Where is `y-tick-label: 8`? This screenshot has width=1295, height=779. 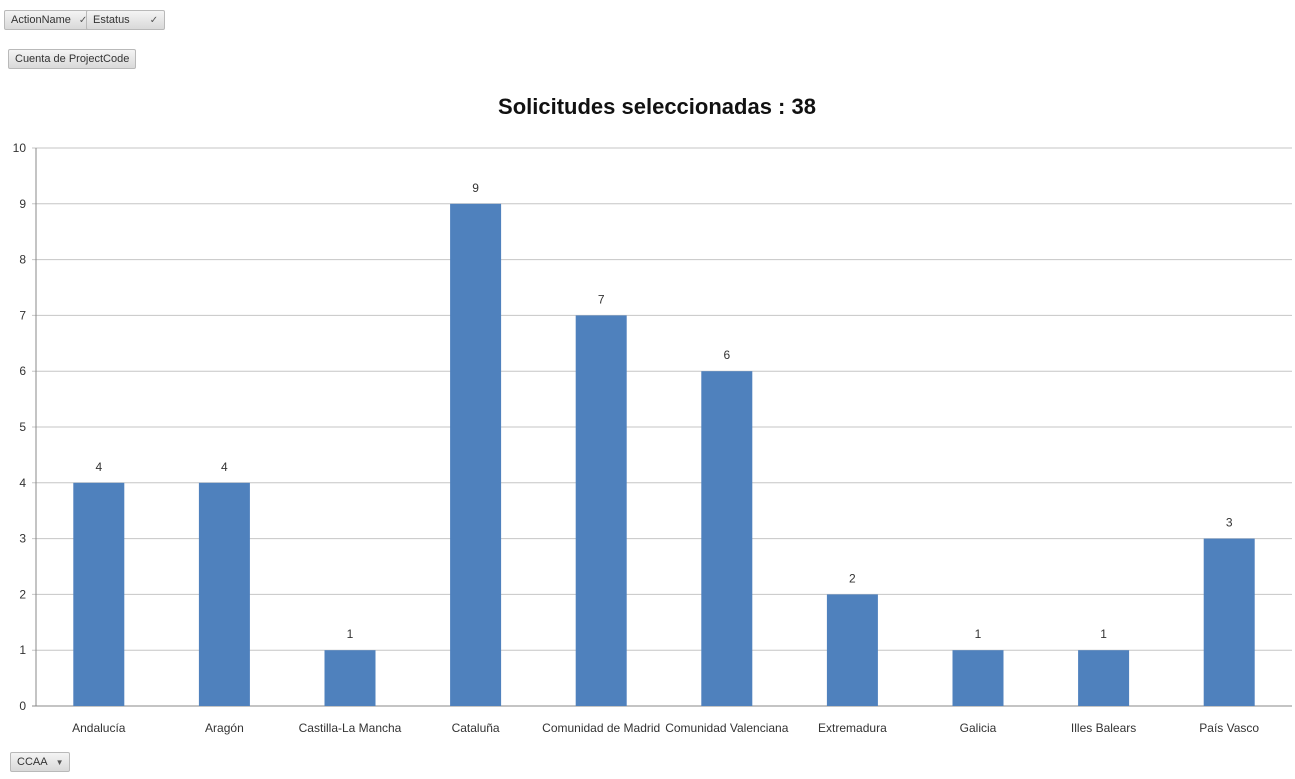
y-tick-label: 8 is located at coordinates (22, 260).